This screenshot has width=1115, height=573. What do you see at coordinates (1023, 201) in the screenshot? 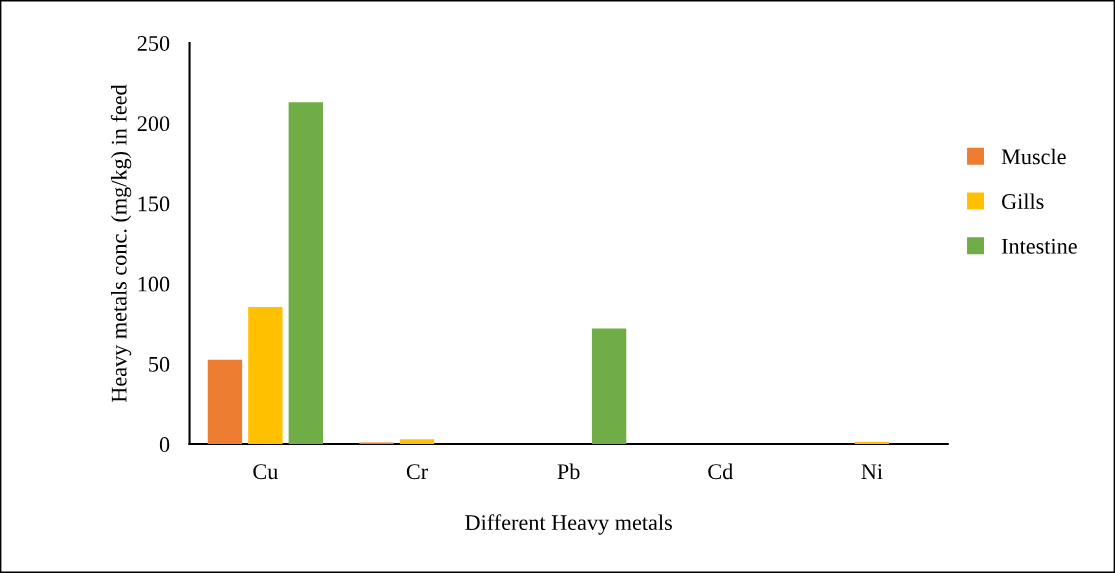
I see `legend-label: Gills` at bounding box center [1023, 201].